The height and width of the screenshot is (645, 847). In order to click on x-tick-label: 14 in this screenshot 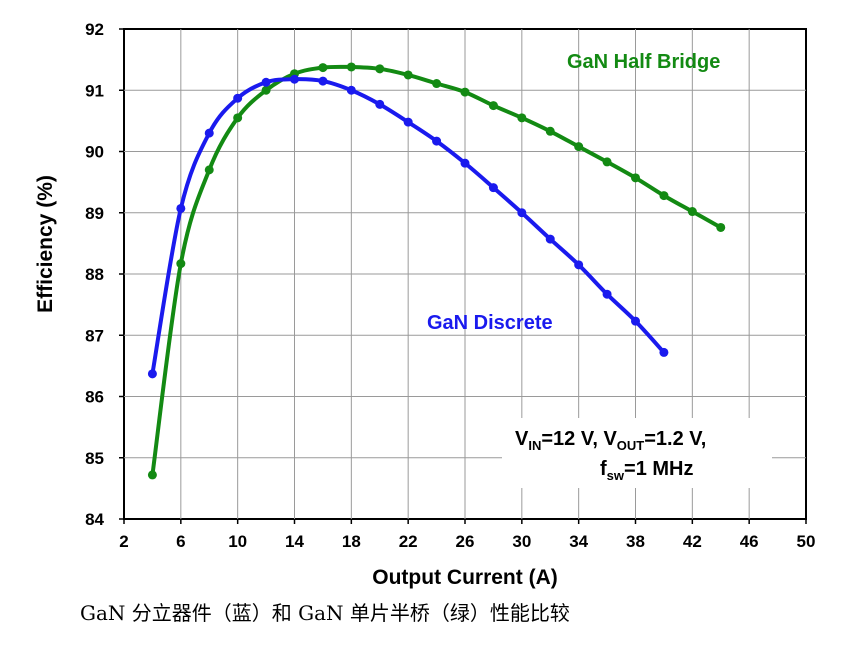, I will do `click(294, 541)`.